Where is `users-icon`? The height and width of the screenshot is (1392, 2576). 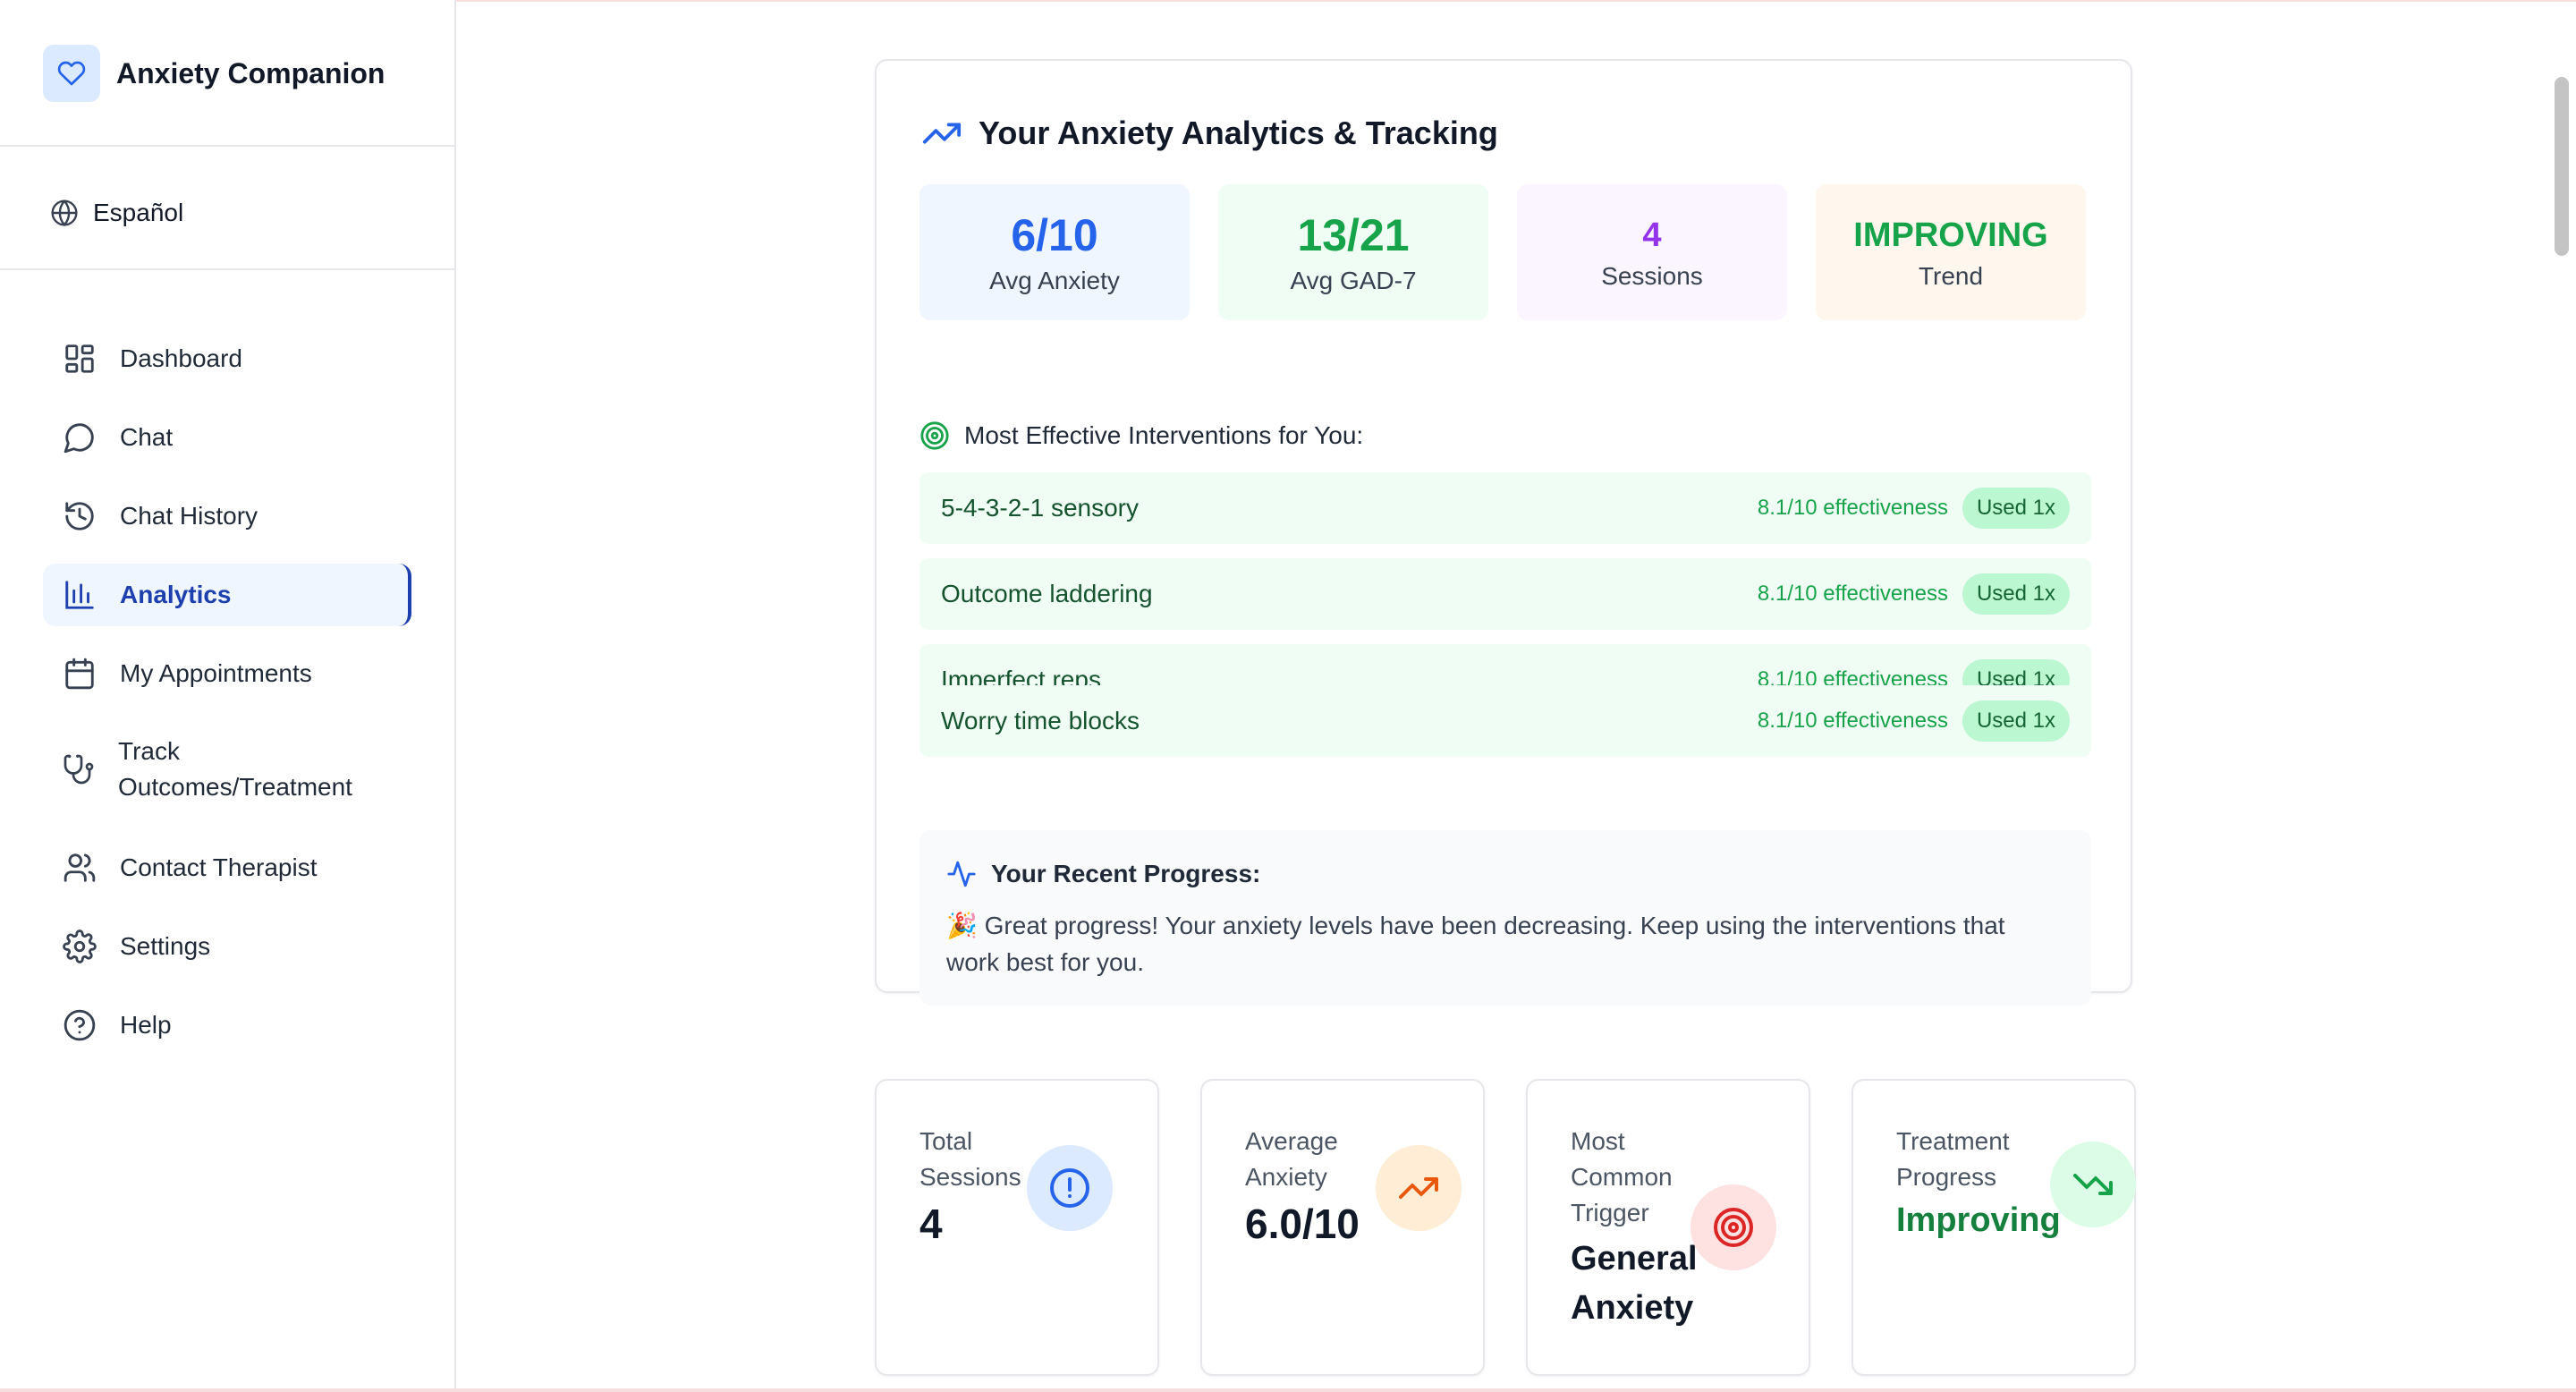 users-icon is located at coordinates (80, 867).